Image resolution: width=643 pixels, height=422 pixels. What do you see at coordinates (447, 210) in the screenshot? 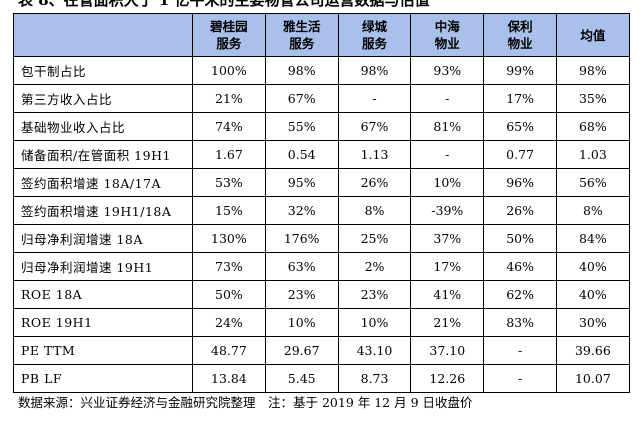
I see `table-cell: -39%` at bounding box center [447, 210].